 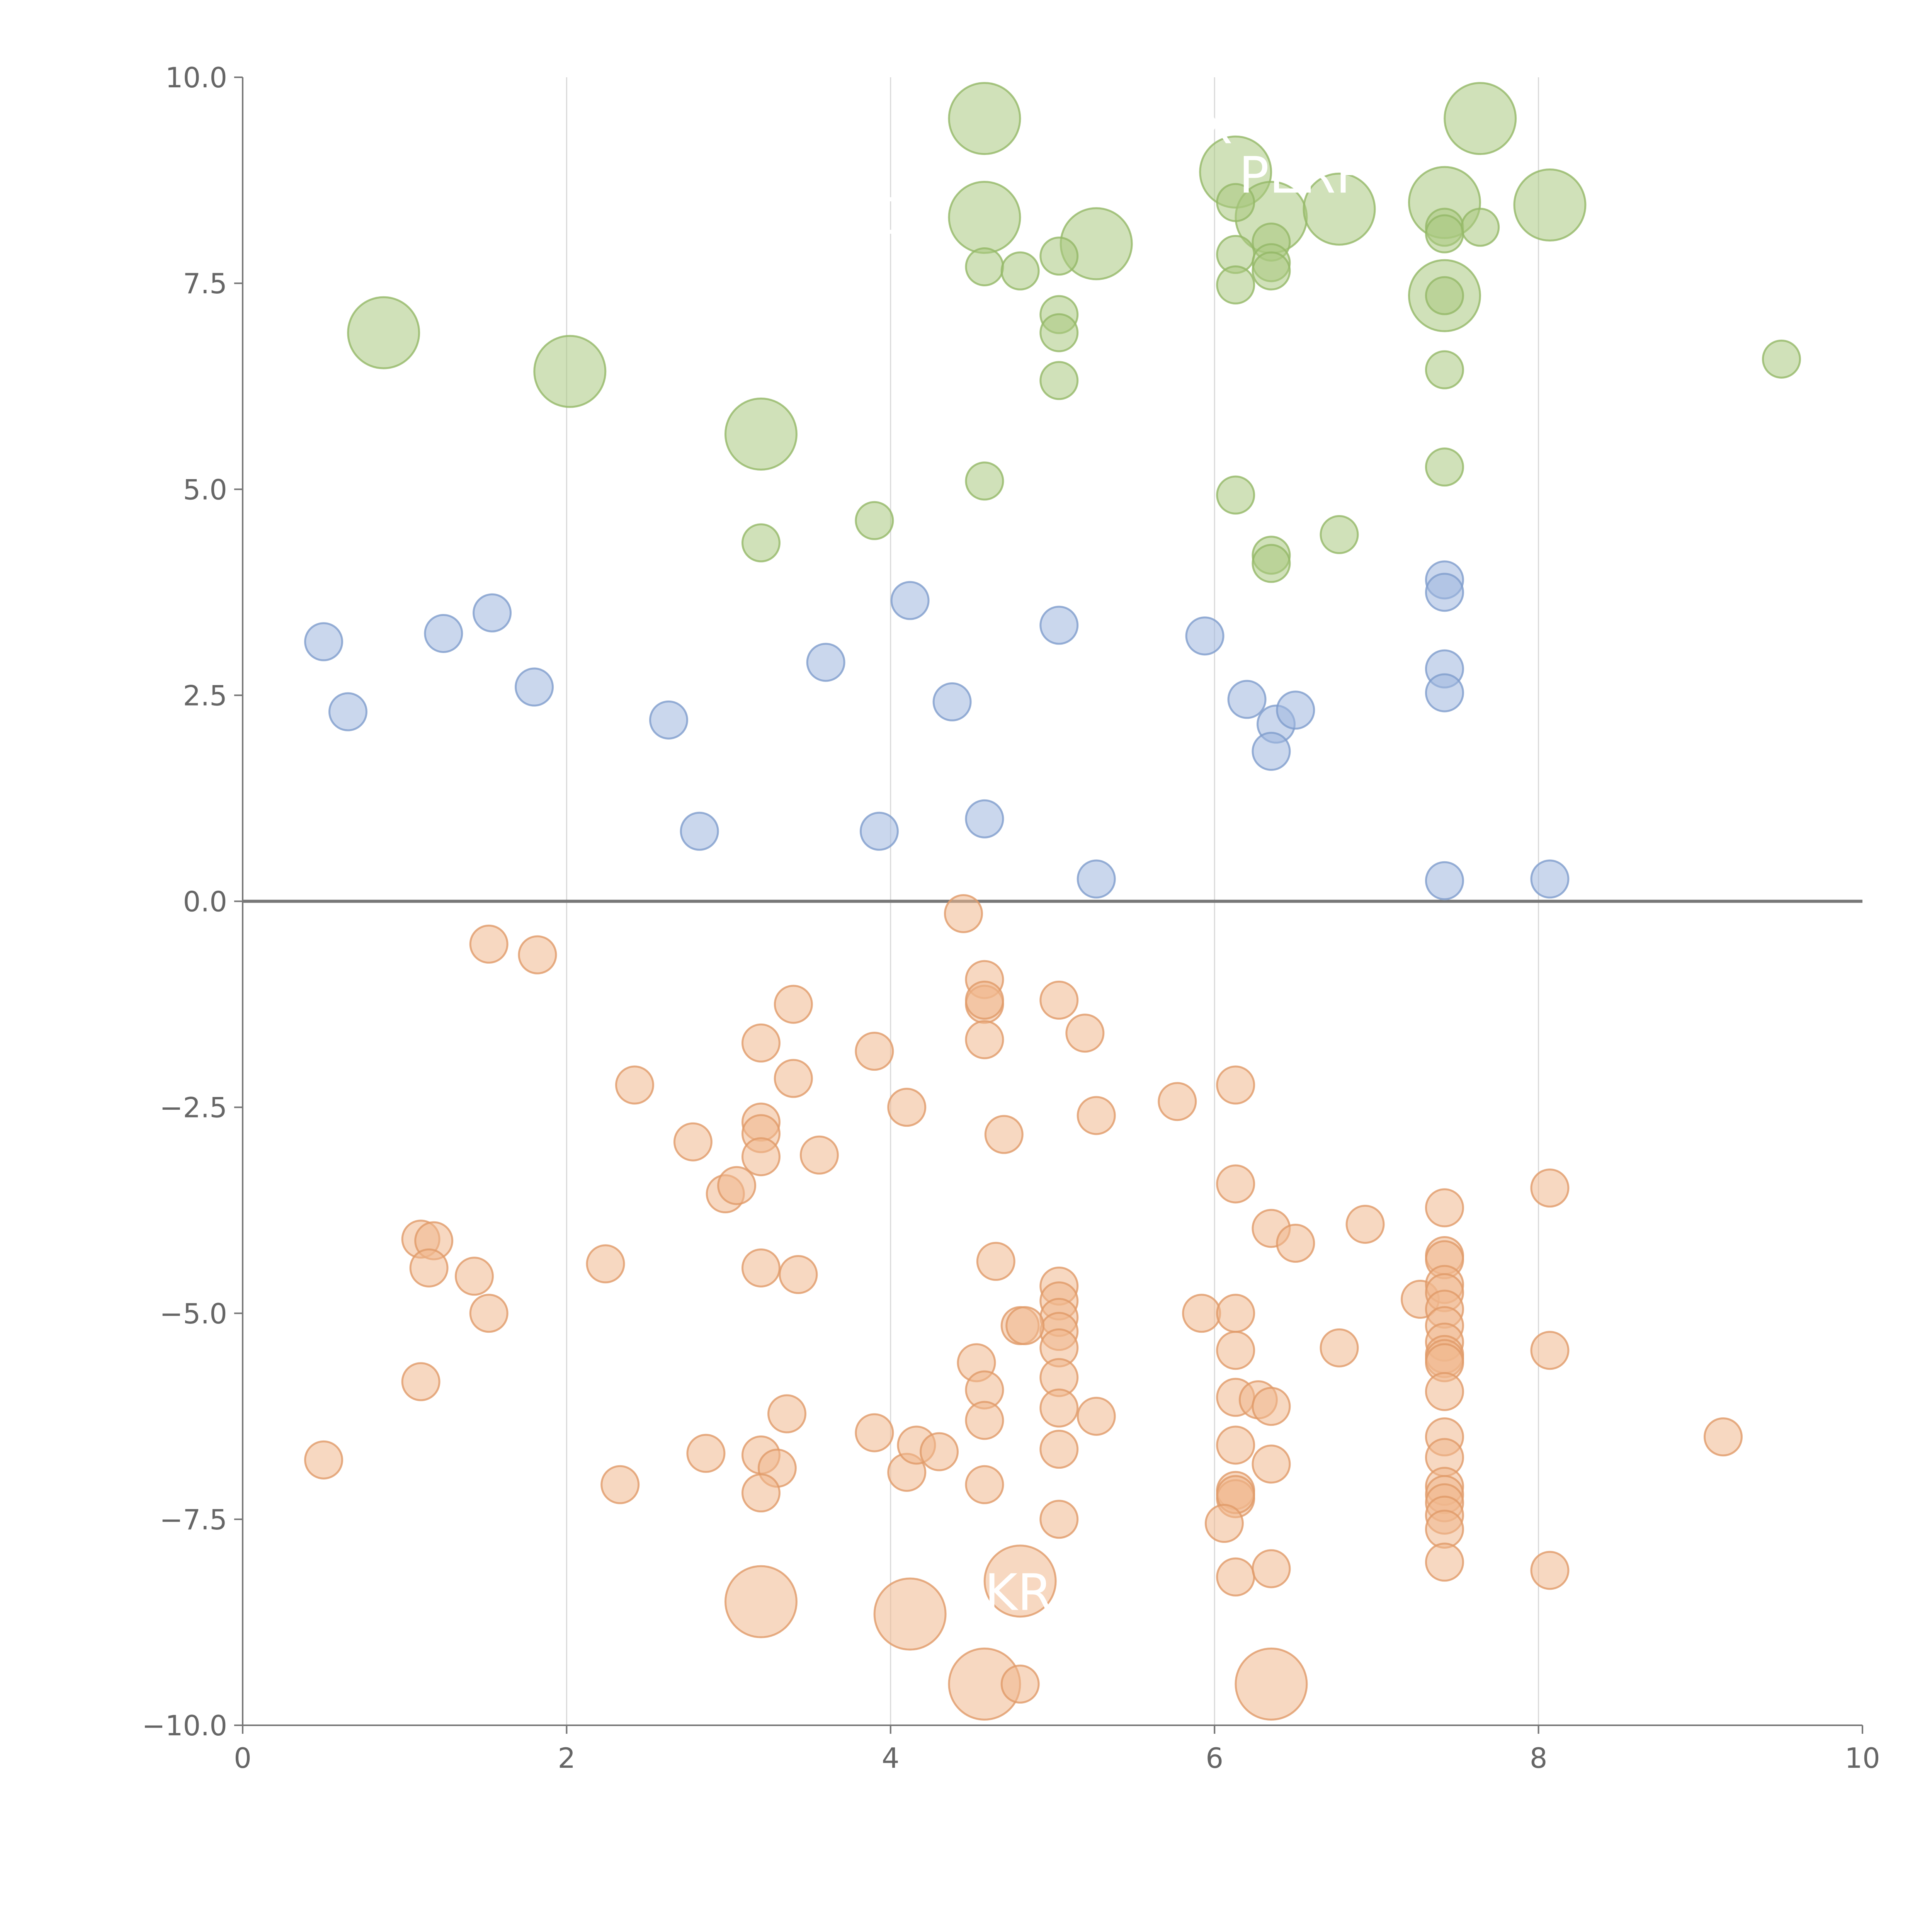 I want to click on y-tick-label: −7.5, so click(x=193, y=1519).